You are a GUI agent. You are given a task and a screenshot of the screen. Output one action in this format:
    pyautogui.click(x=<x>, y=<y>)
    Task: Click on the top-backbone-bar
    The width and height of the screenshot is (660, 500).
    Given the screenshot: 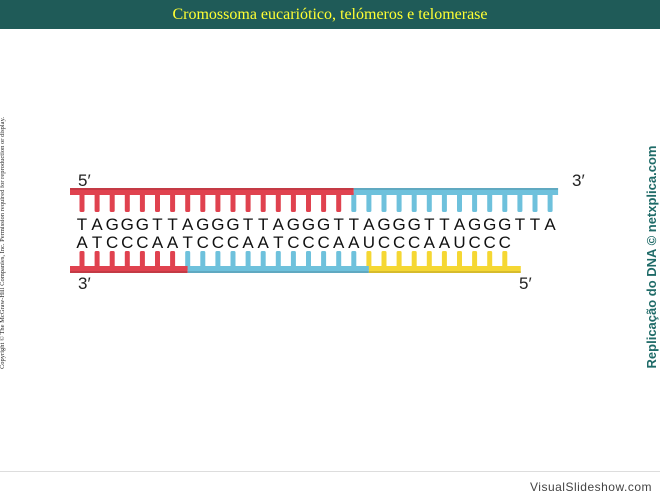 What is the action you would take?
    pyautogui.click(x=212, y=191)
    